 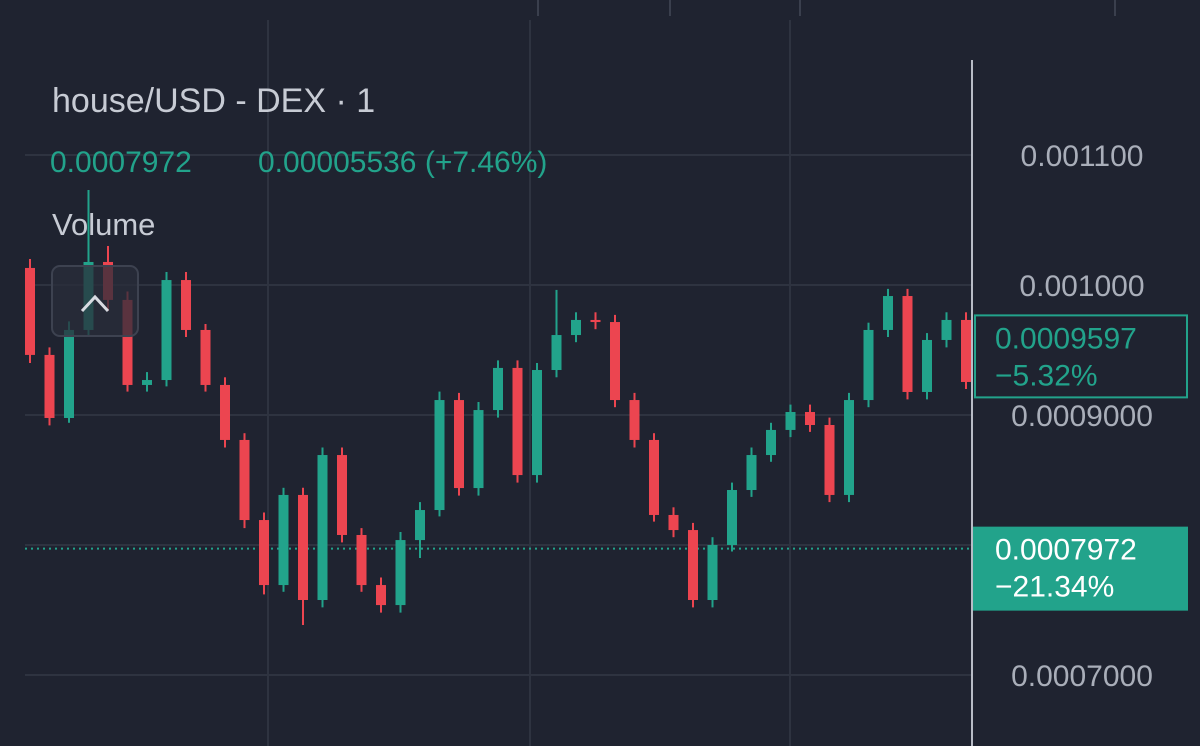 I want to click on price-label-change: −5.32%, so click(x=1046, y=375).